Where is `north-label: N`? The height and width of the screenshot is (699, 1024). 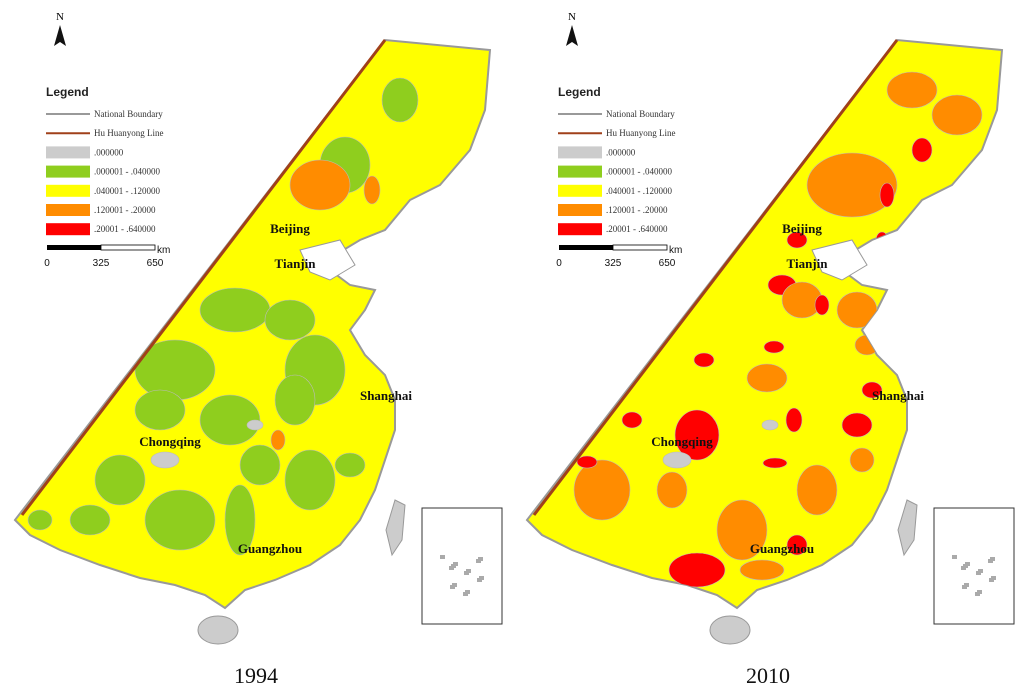
north-label: N is located at coordinates (572, 17).